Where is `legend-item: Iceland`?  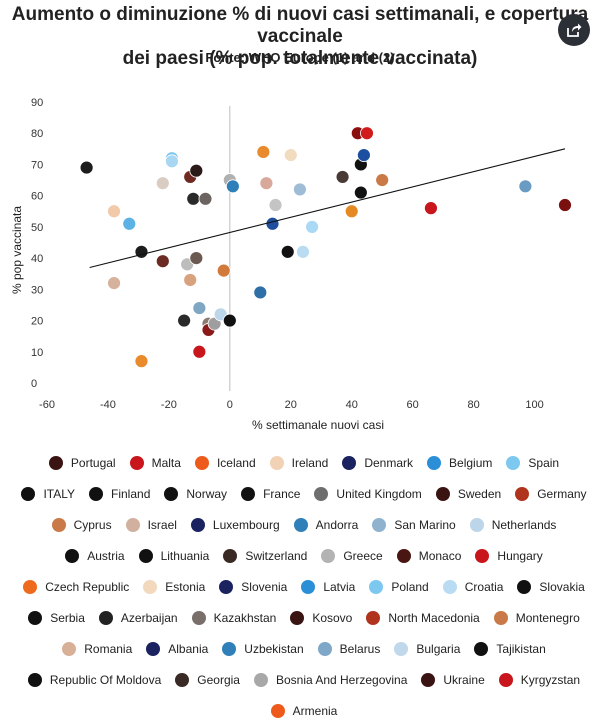 legend-item: Iceland is located at coordinates (225, 463).